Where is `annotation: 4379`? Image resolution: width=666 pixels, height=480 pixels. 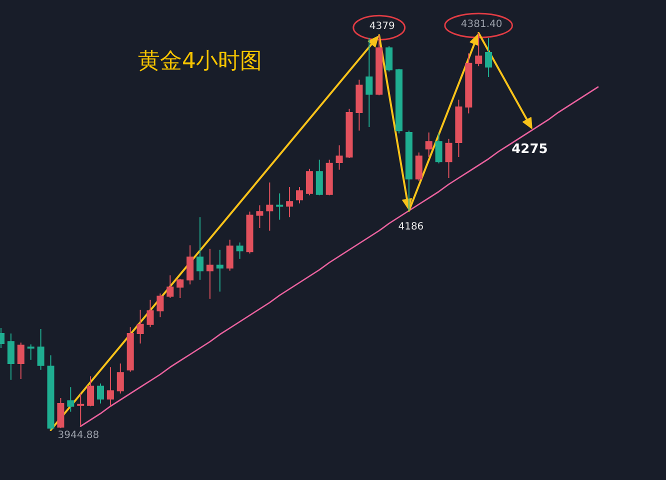 annotation: 4379 is located at coordinates (382, 26).